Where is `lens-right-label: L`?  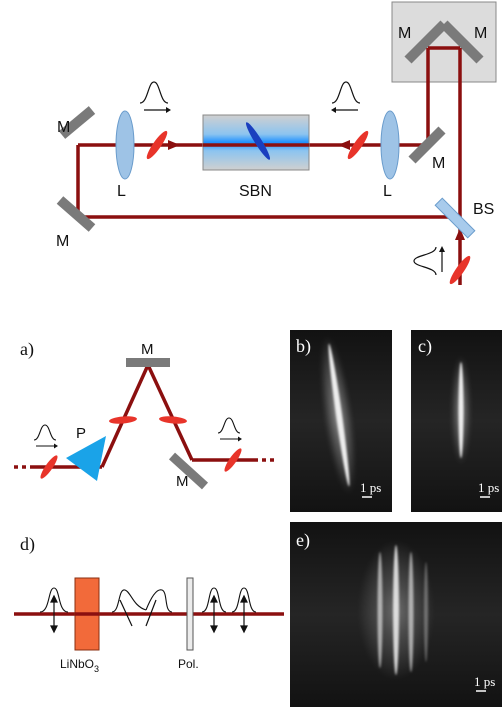
lens-right-label: L is located at coordinates (387, 191).